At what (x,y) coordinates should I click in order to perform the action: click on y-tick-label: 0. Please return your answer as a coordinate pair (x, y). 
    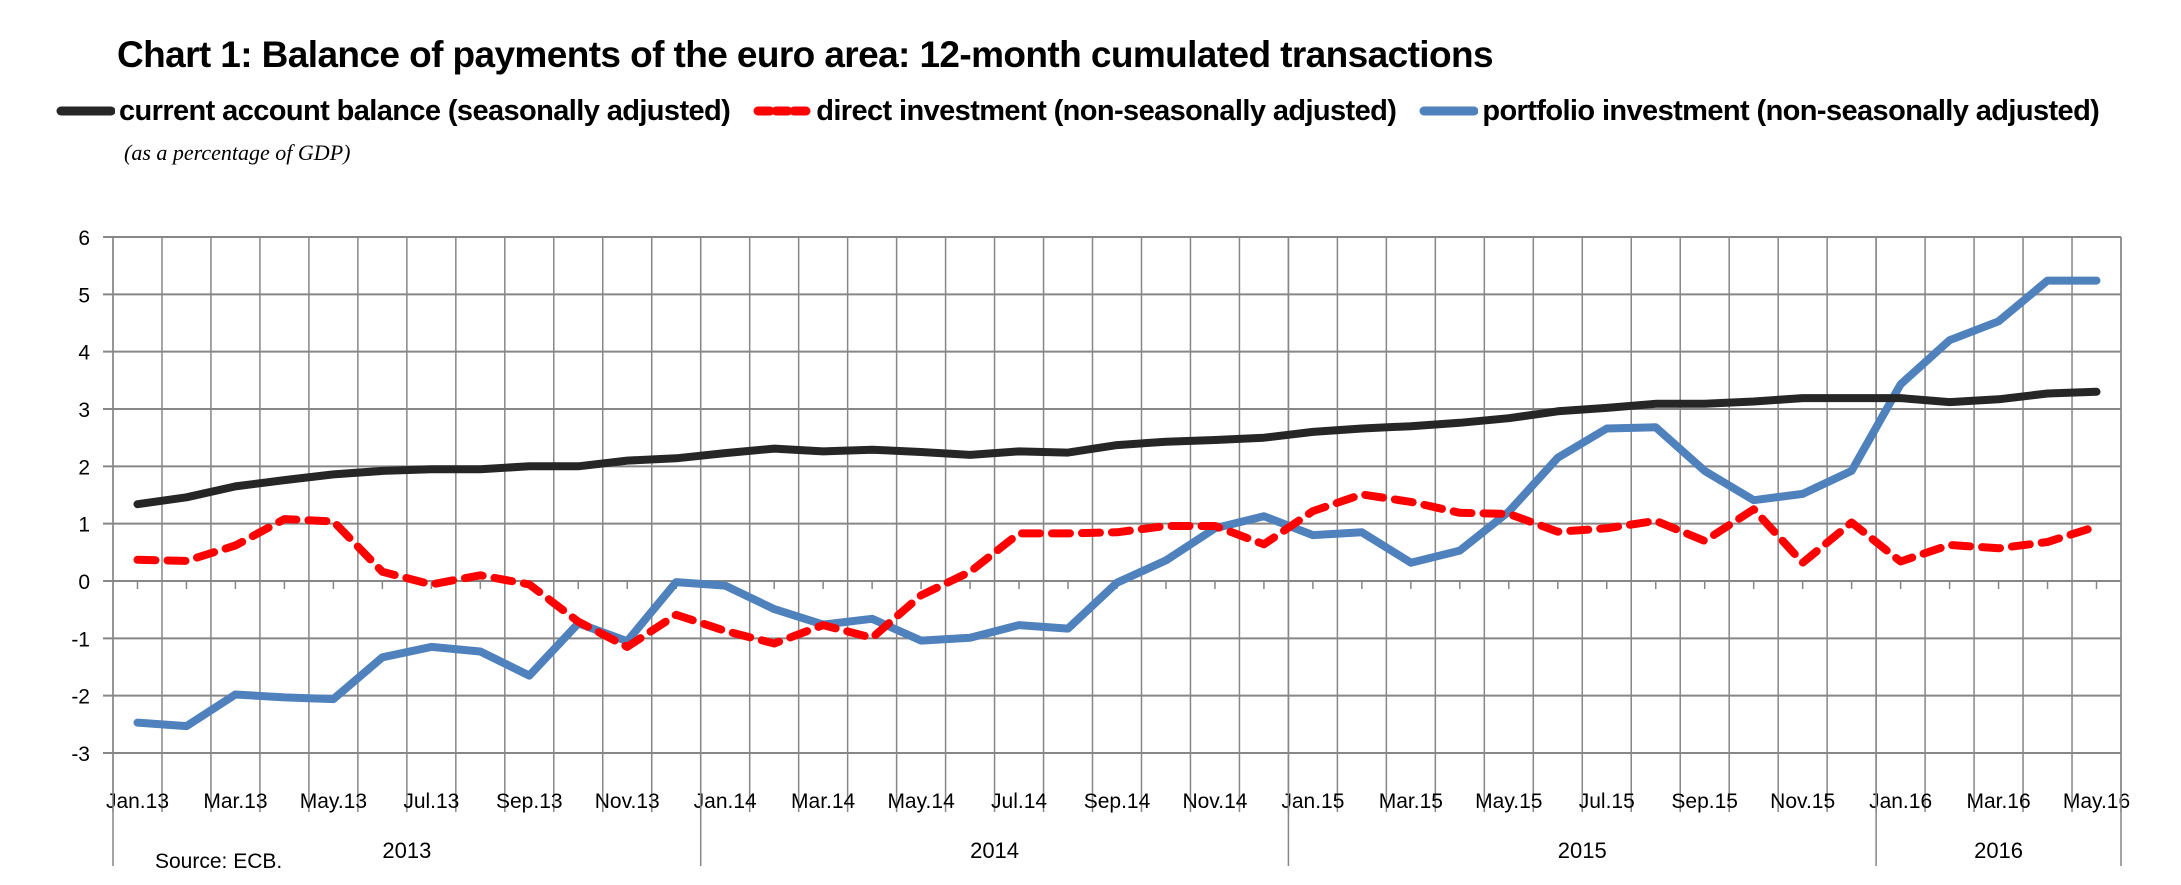
    Looking at the image, I should click on (84, 582).